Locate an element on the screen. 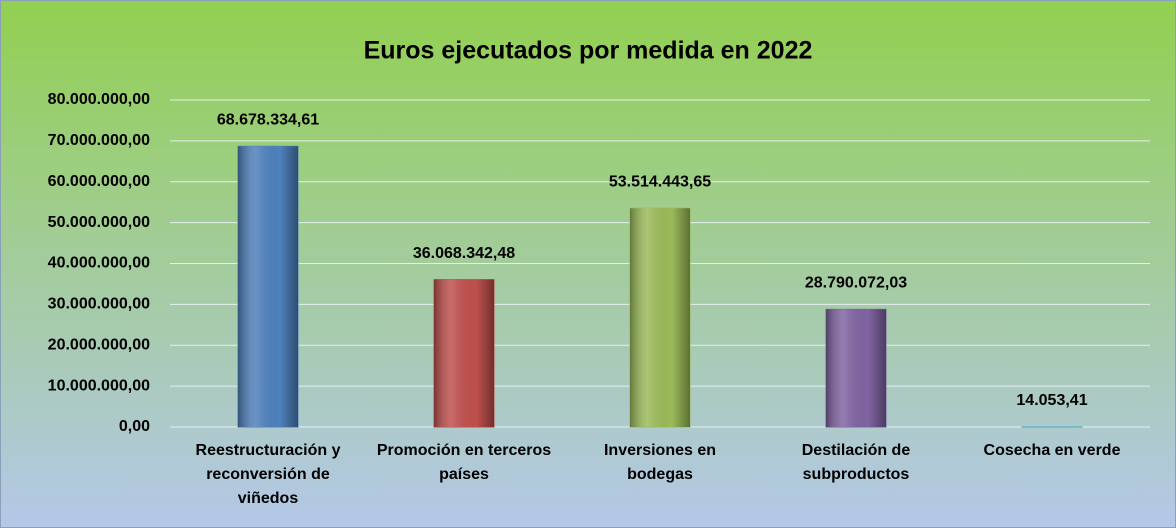  y-tick-label: 30.000.000,00 is located at coordinates (99, 304).